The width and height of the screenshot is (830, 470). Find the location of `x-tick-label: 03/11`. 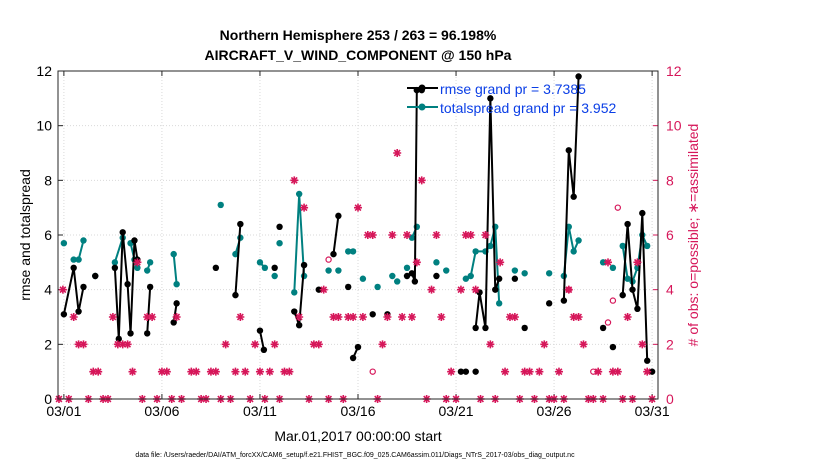

x-tick-label: 03/11 is located at coordinates (260, 411).